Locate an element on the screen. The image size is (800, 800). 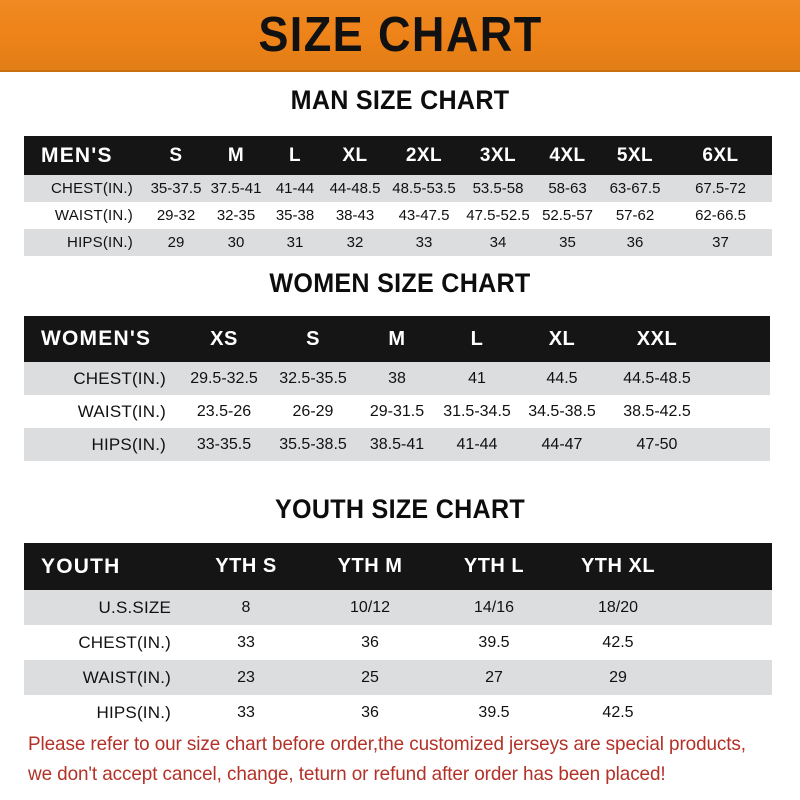
men-row-1-cell-6: 52.5-57 is located at coordinates (567, 215).